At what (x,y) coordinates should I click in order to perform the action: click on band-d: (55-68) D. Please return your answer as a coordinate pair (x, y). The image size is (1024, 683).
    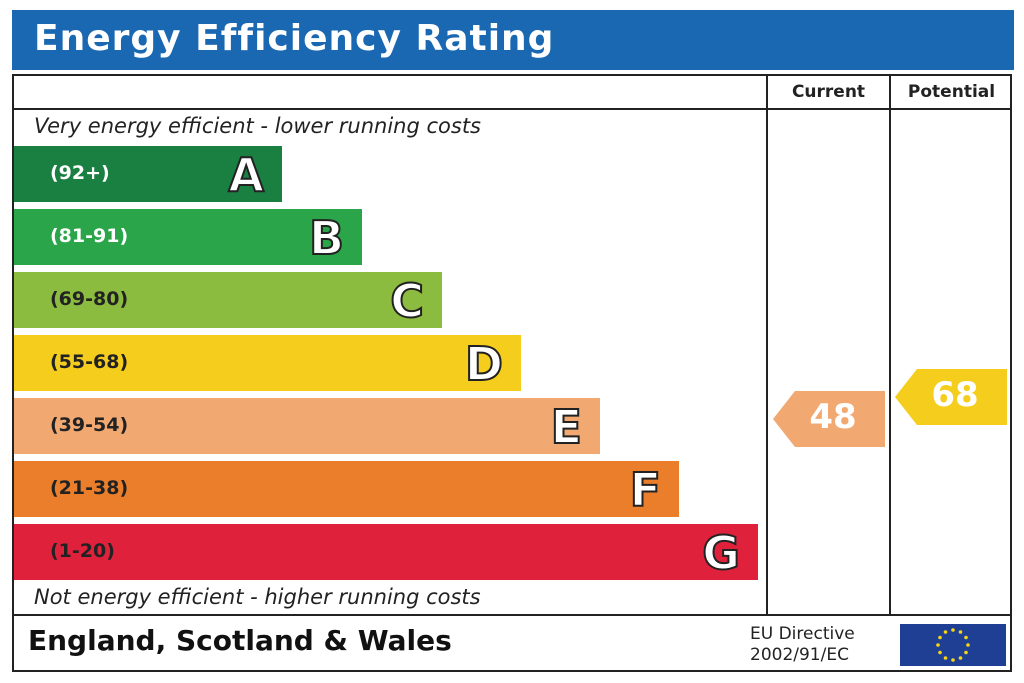
    Looking at the image, I should click on (267, 363).